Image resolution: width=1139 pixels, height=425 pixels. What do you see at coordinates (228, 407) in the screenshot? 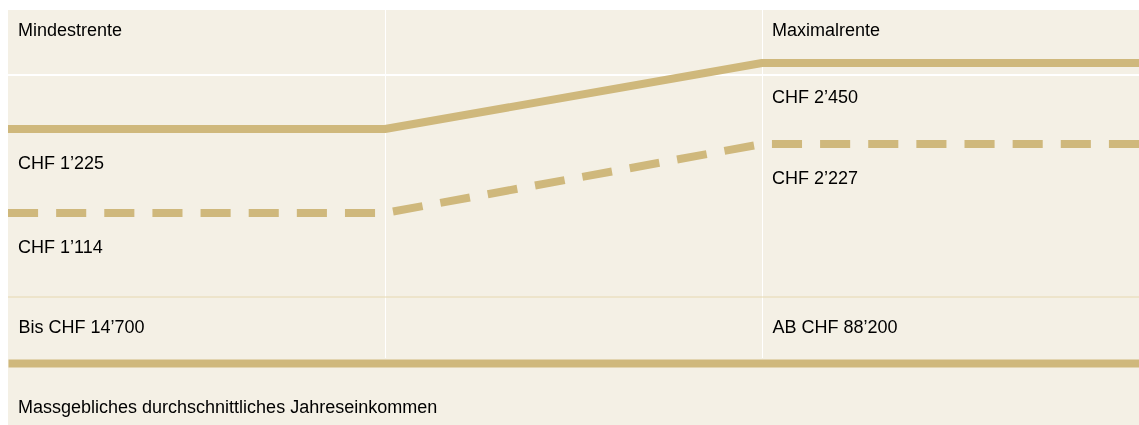
I see `x-axis-title: Massgebliches durchschnittliches Jahreseinkommen` at bounding box center [228, 407].